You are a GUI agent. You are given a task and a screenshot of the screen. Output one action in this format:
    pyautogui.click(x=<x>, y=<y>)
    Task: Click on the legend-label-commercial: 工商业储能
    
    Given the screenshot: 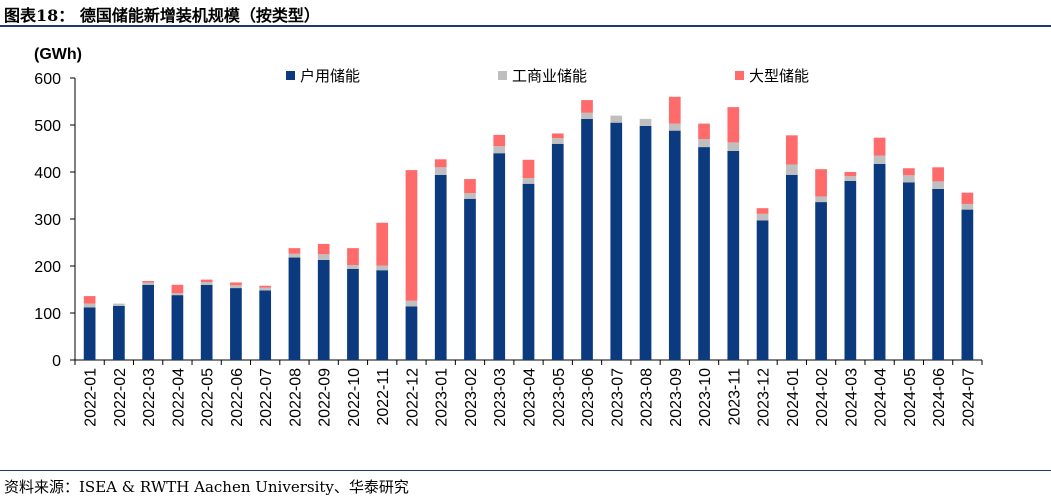 What is the action you would take?
    pyautogui.click(x=549, y=76)
    